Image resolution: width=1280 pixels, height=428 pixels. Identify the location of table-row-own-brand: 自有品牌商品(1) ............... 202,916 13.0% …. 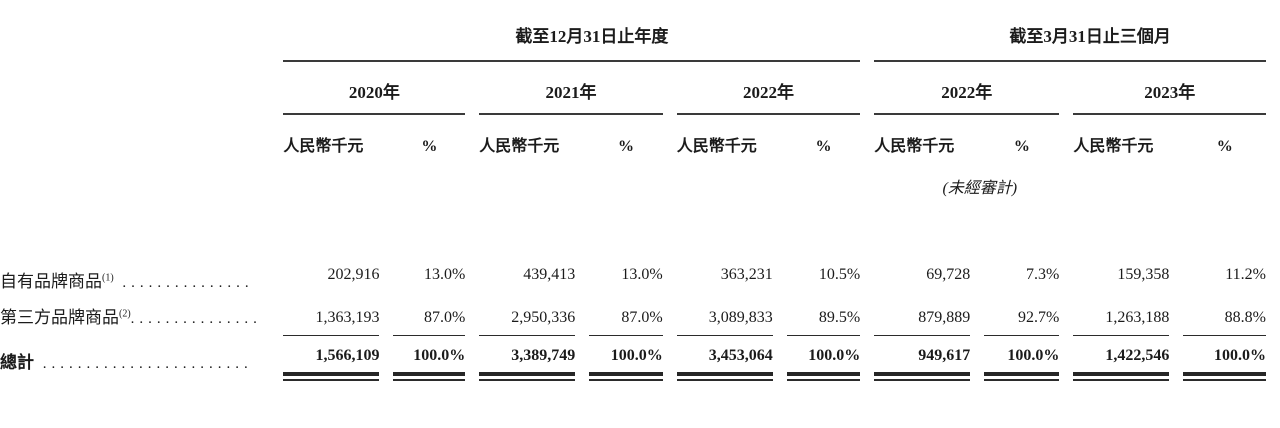
(633, 273).